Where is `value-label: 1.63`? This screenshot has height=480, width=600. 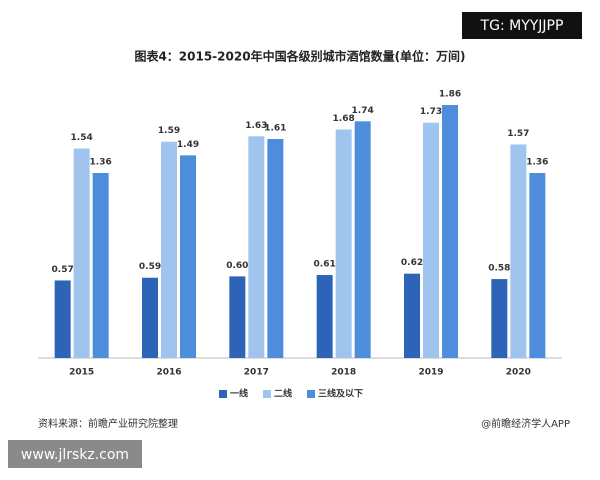
value-label: 1.63 is located at coordinates (256, 126).